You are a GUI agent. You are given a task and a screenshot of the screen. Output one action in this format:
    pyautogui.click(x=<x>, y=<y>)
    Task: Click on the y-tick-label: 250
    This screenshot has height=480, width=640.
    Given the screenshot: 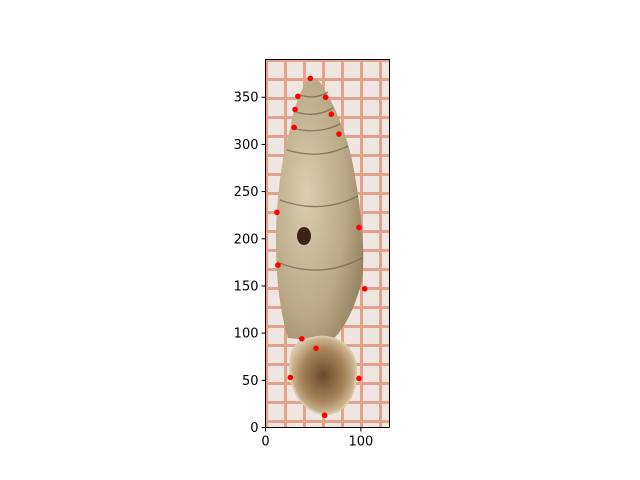 What is the action you would take?
    pyautogui.click(x=246, y=192)
    